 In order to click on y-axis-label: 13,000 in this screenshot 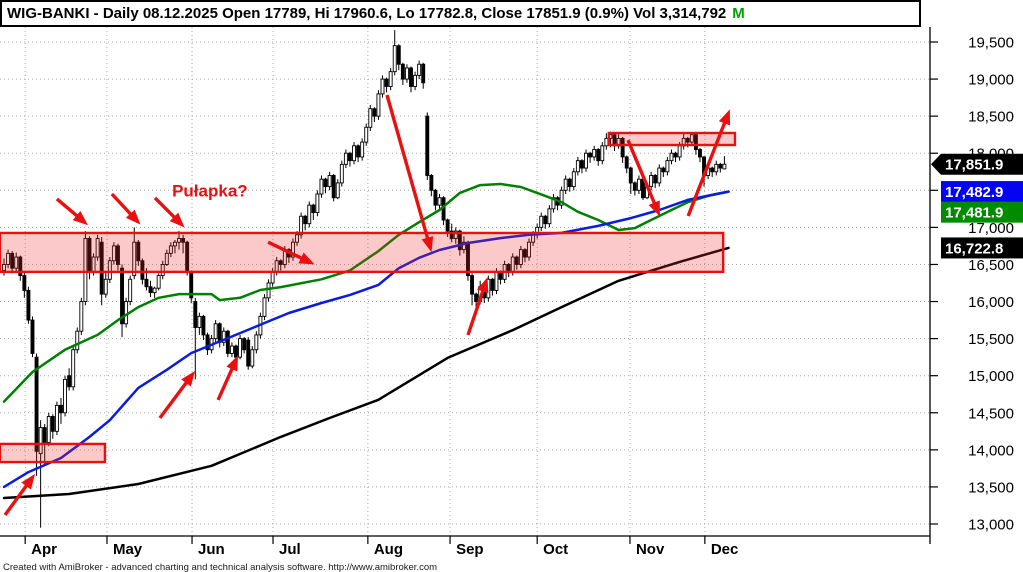, I will do `click(991, 525)`.